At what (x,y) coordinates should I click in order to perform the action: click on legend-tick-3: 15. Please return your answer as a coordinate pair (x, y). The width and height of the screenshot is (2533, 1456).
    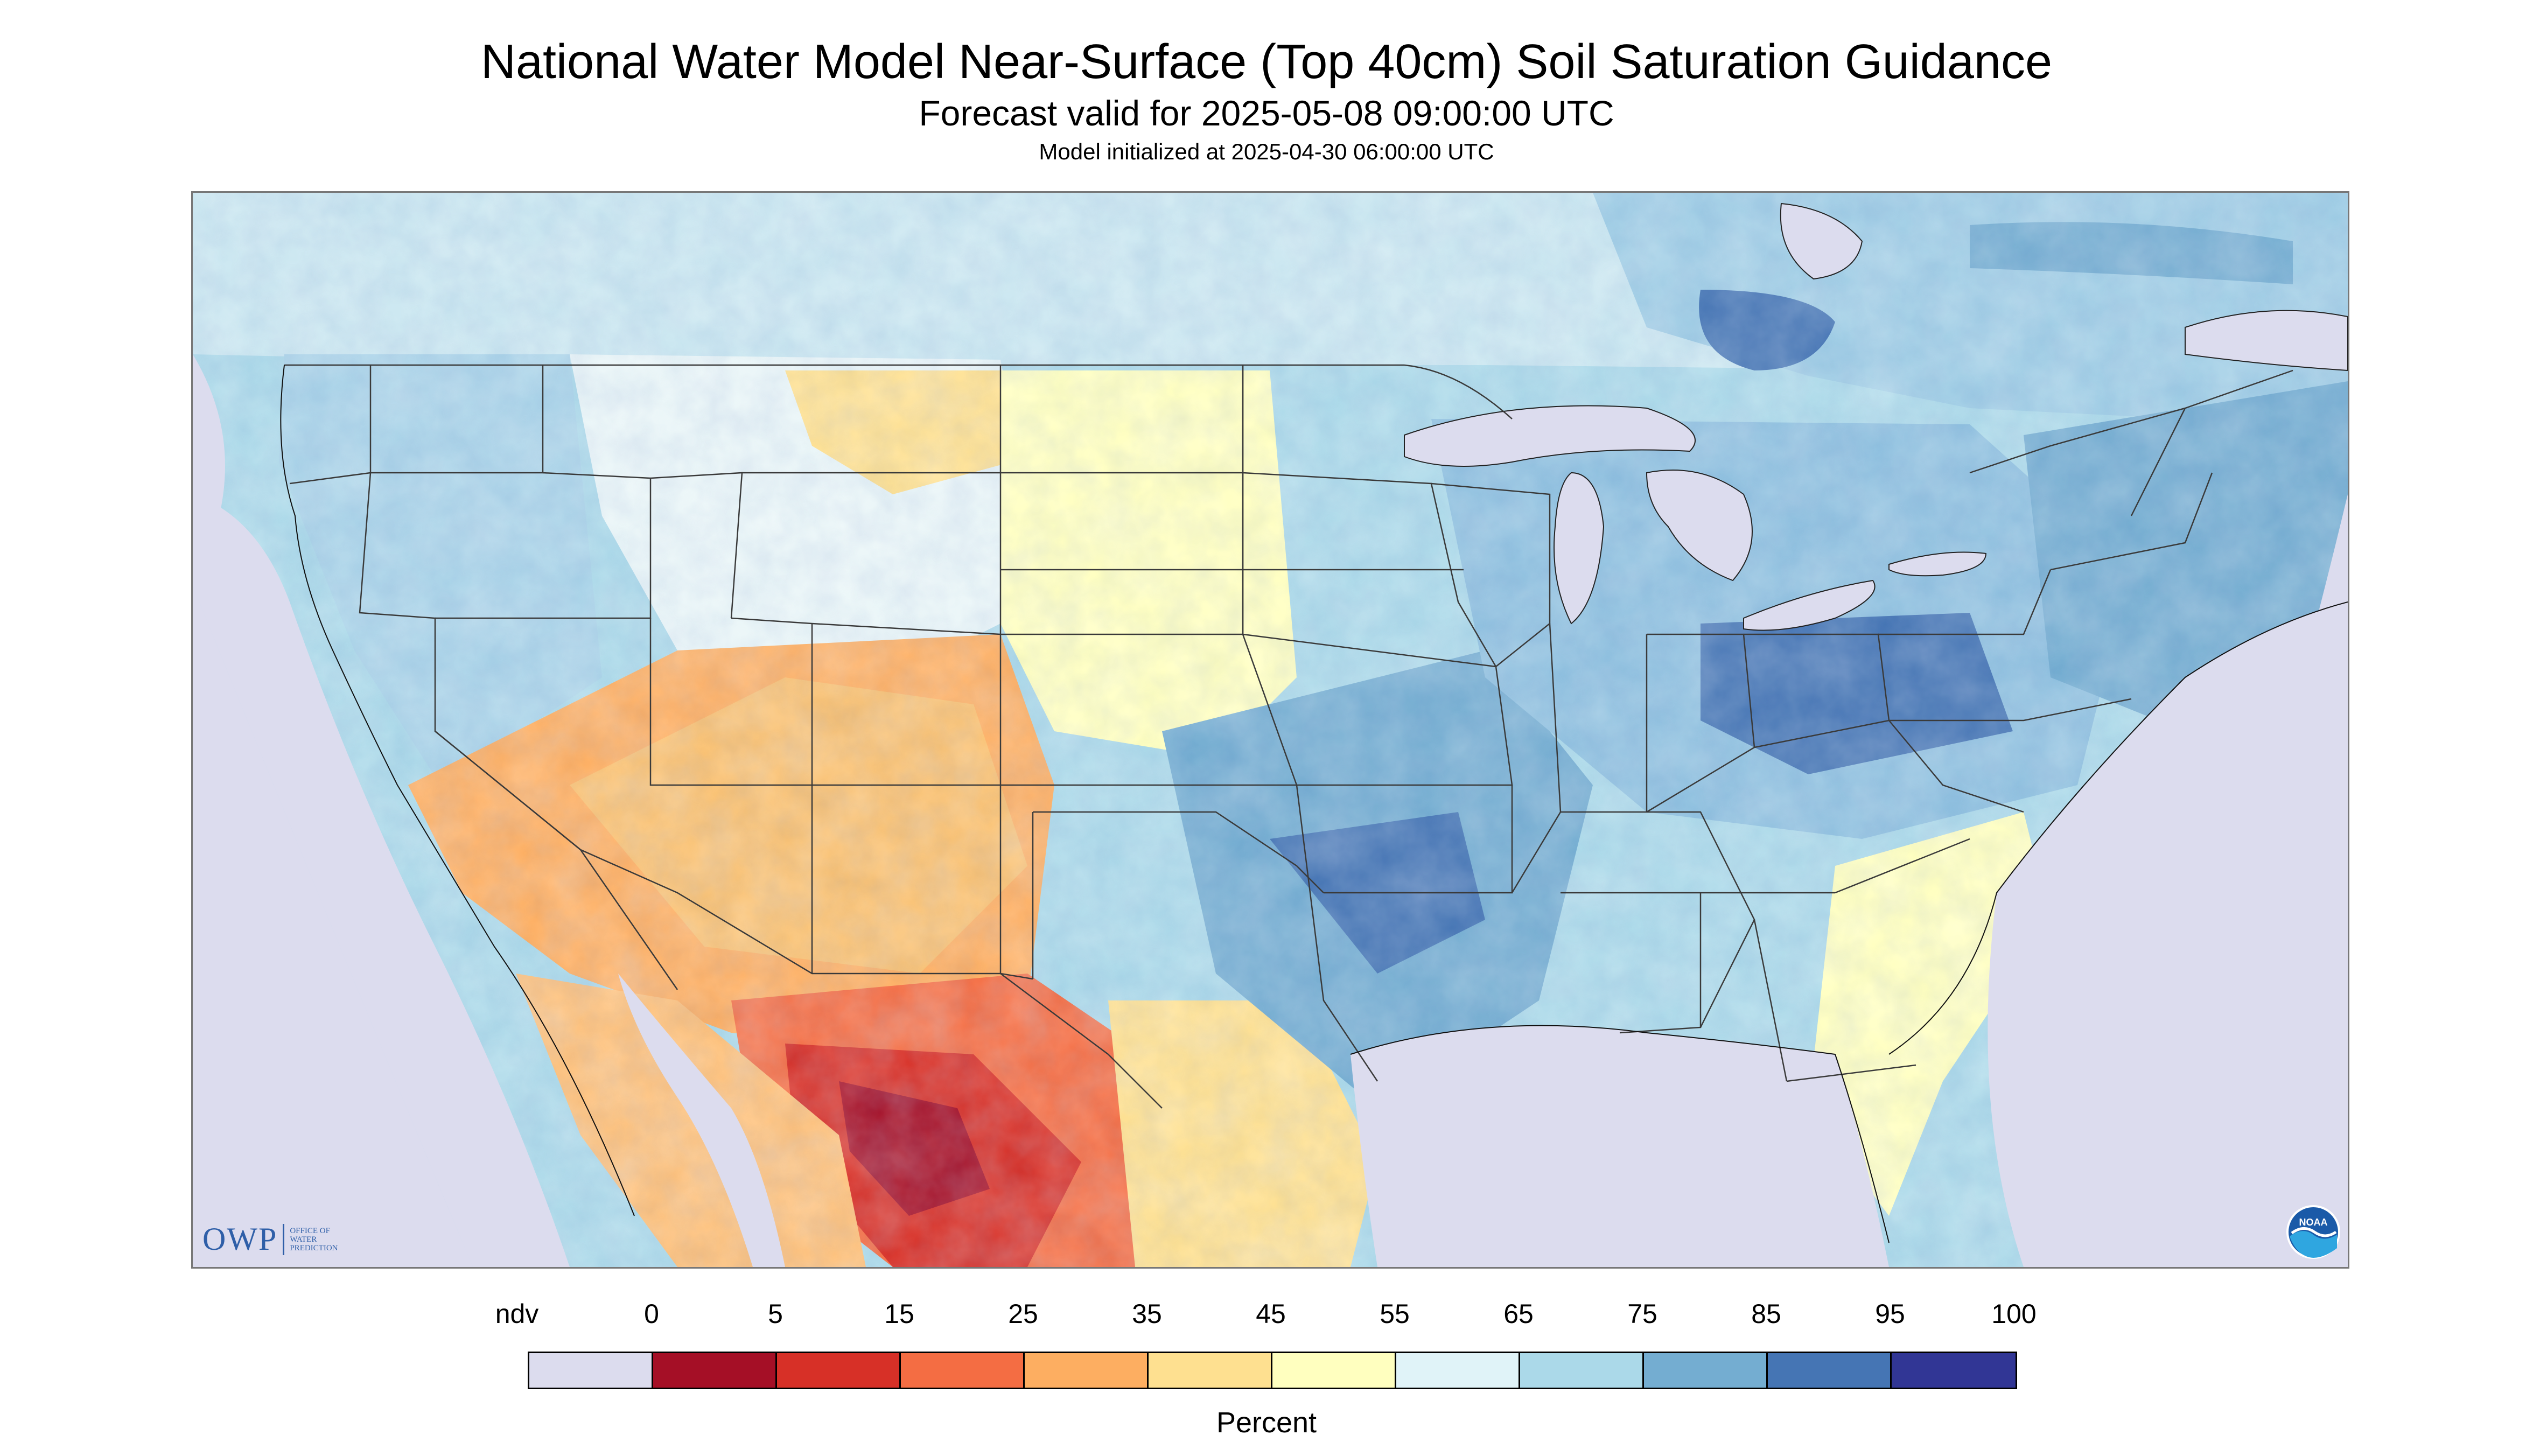
    Looking at the image, I should click on (899, 1314).